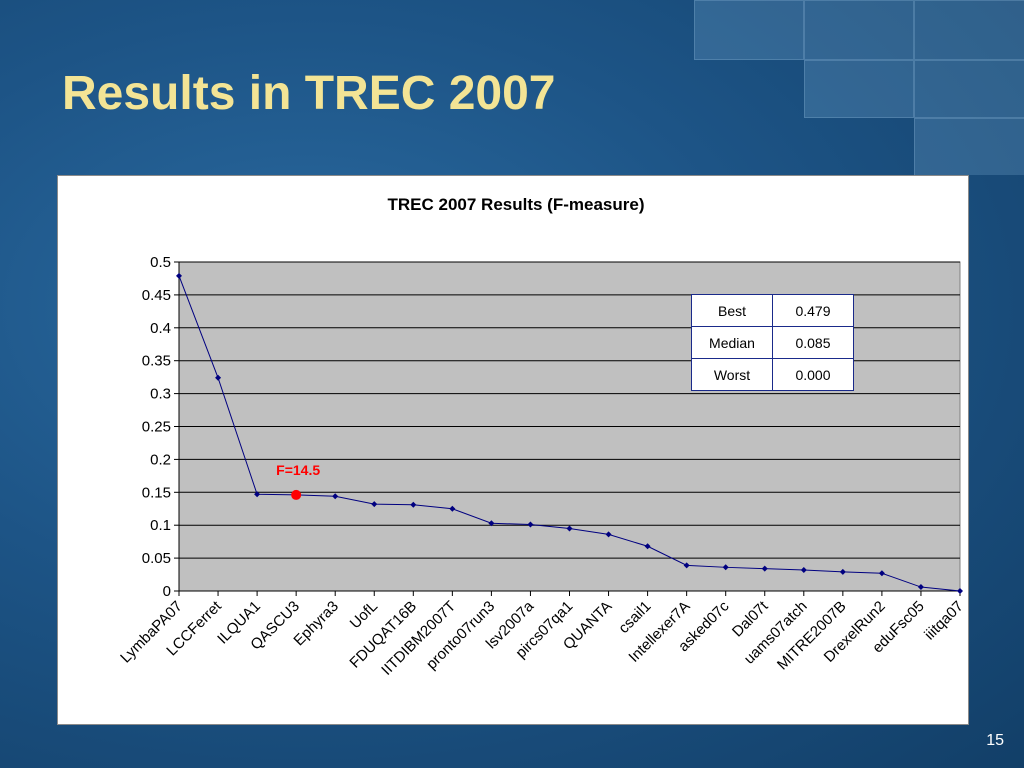 The height and width of the screenshot is (768, 1024). Describe the element at coordinates (732, 374) in the screenshot. I see `stats-label: Worst` at that location.